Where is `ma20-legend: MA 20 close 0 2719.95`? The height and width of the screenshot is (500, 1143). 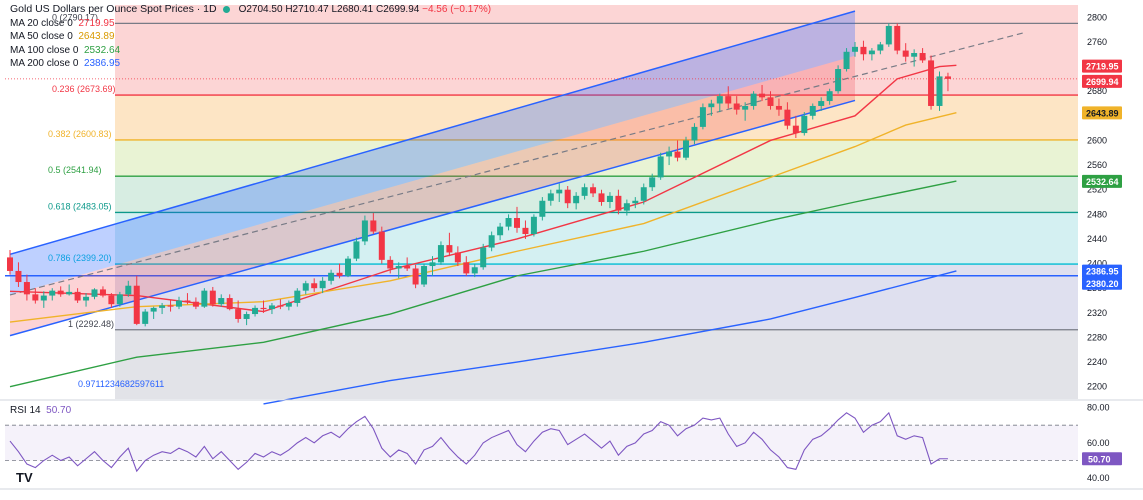 ma20-legend: MA 20 close 0 2719.95 is located at coordinates (250, 24).